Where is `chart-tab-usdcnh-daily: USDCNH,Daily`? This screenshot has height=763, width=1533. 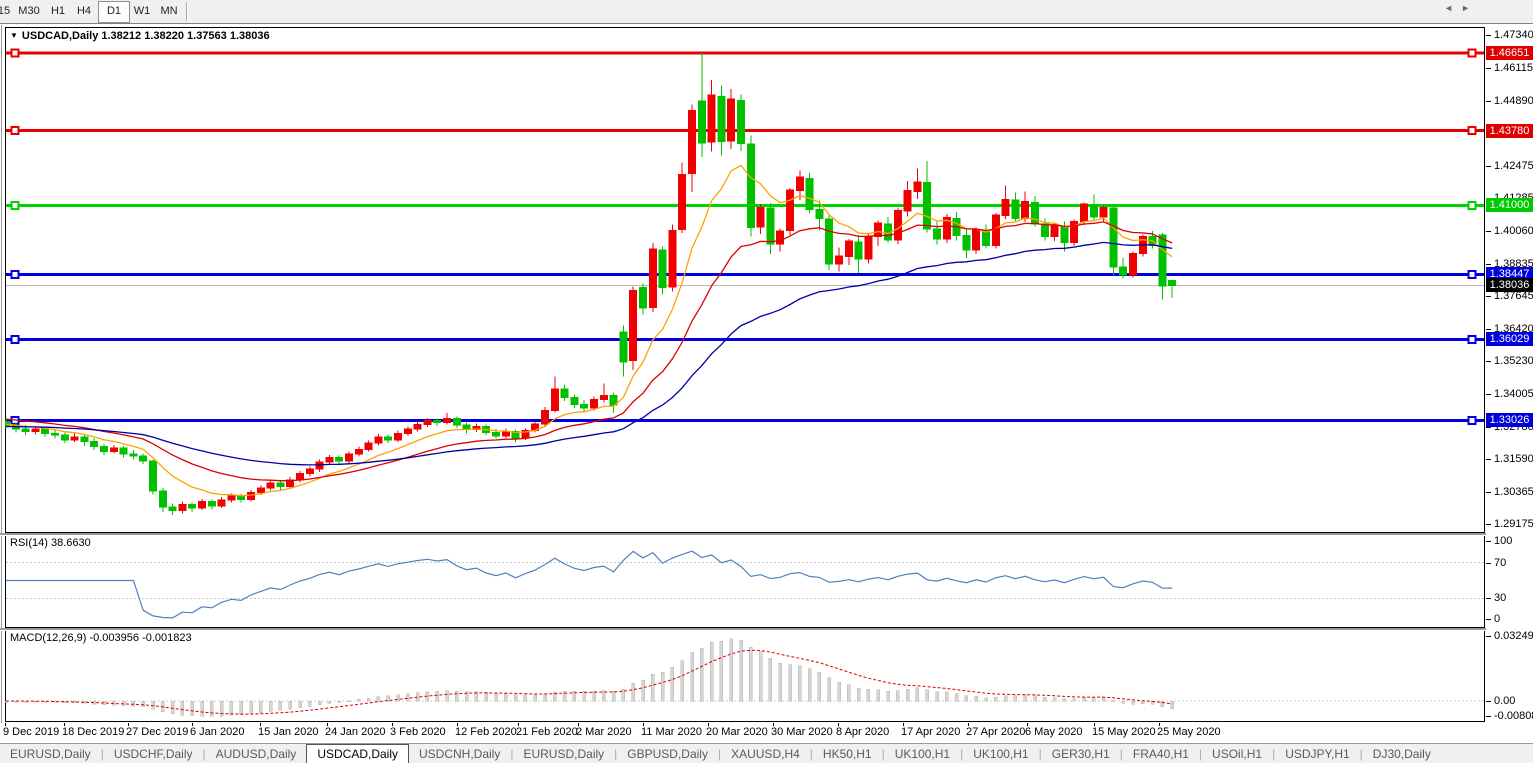
chart-tab-usdcnh-daily: USDCNH,Daily is located at coordinates (460, 753).